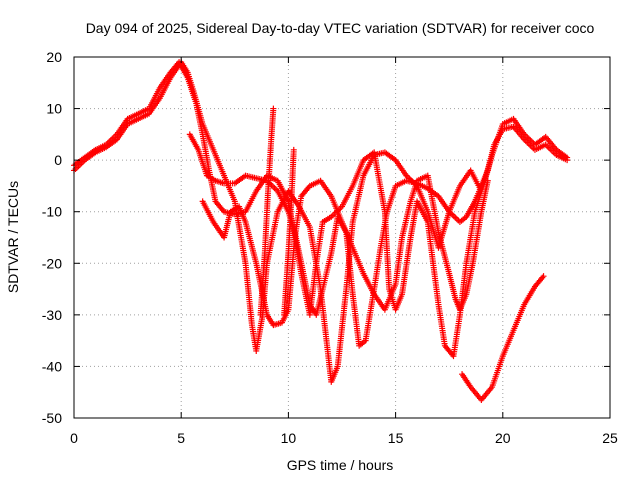  Describe the element at coordinates (74, 438) in the screenshot. I see `x-tick-label: 0` at that location.